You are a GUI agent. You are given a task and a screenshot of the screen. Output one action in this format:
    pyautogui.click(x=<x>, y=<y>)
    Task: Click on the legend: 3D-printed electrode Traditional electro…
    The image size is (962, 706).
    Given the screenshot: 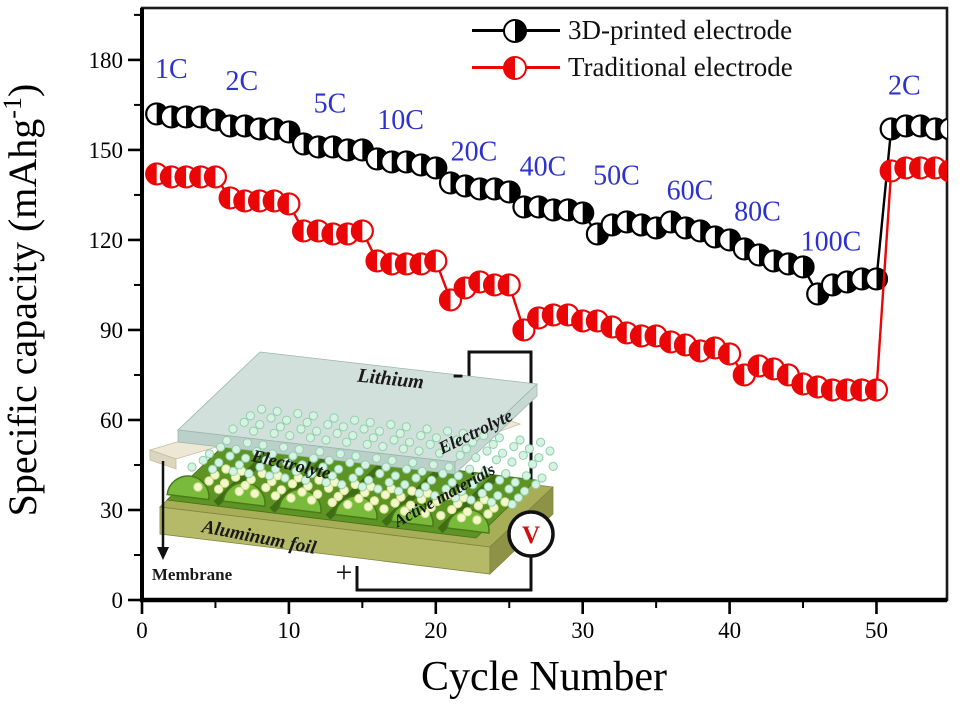 What is the action you would take?
    pyautogui.click(x=632, y=49)
    